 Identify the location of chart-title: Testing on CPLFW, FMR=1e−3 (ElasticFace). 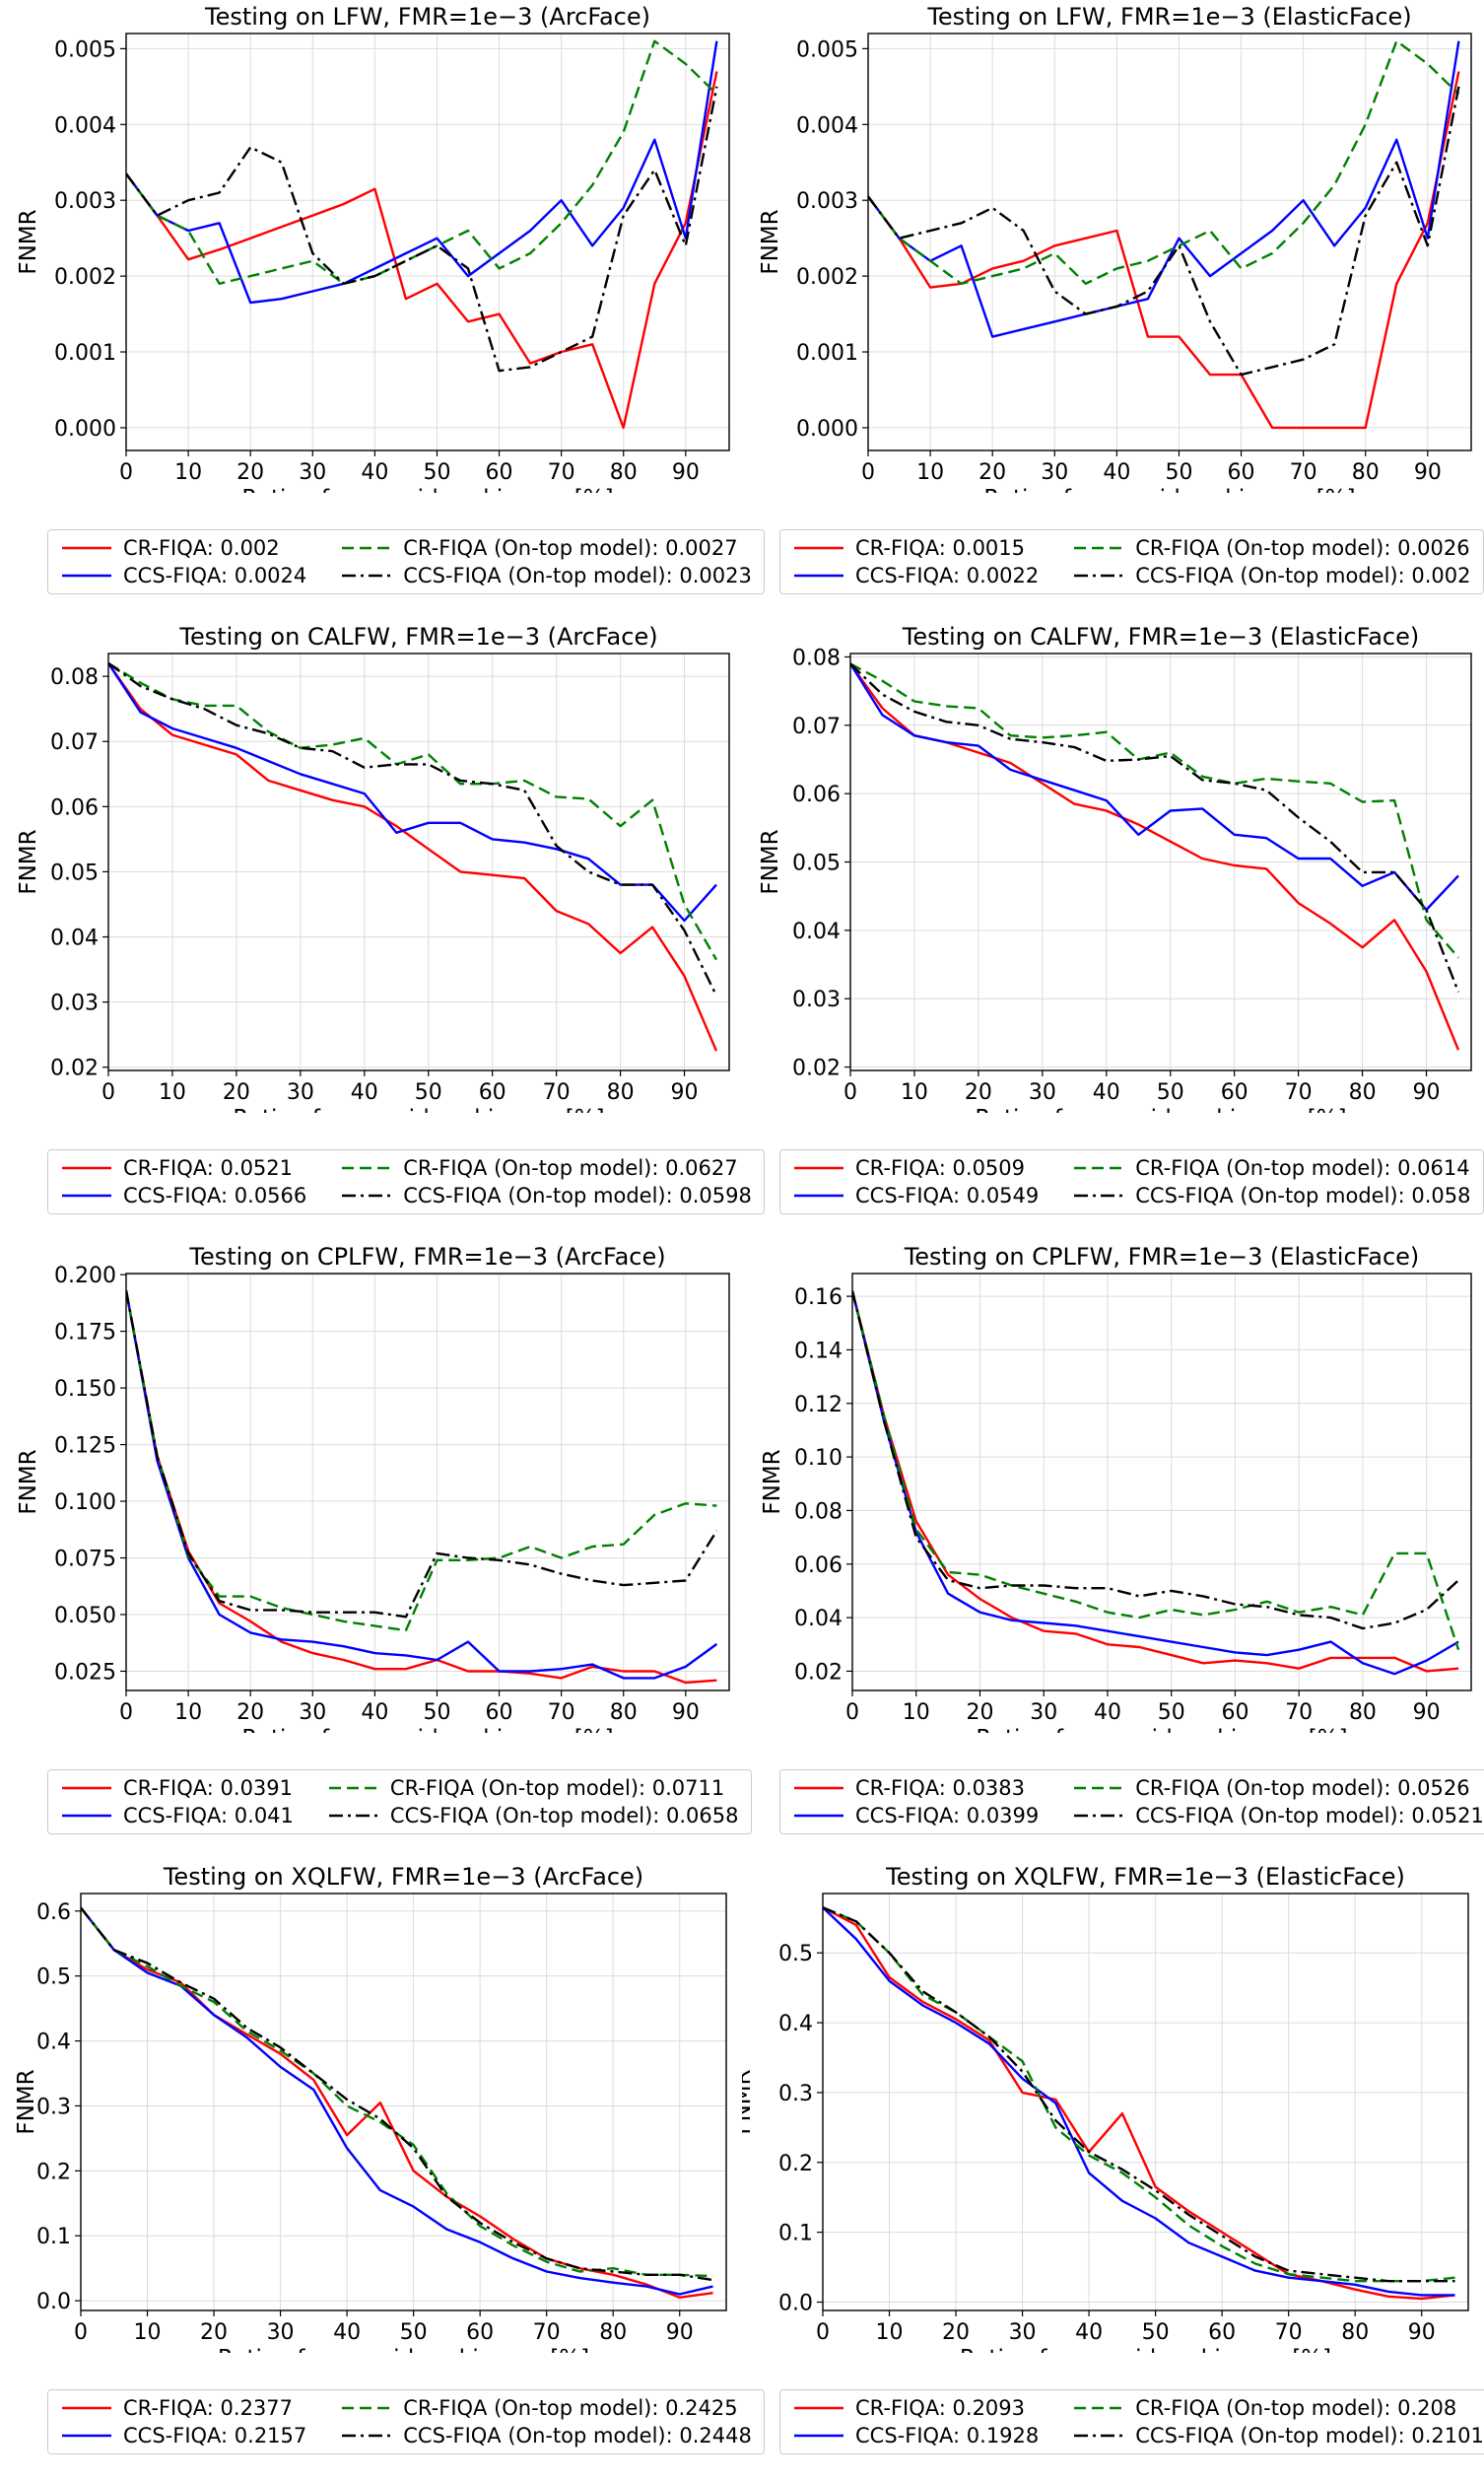
(1162, 1257).